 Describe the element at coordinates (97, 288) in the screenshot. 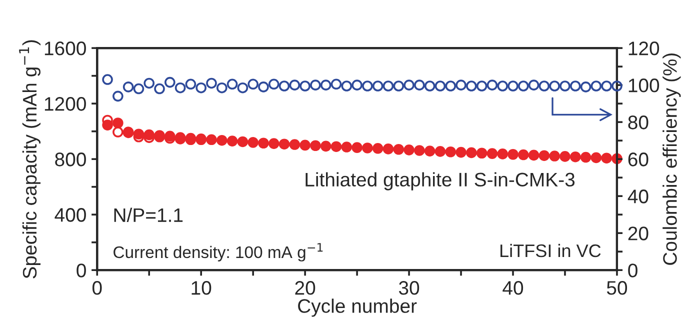

I see `x-tick-label: 0` at that location.